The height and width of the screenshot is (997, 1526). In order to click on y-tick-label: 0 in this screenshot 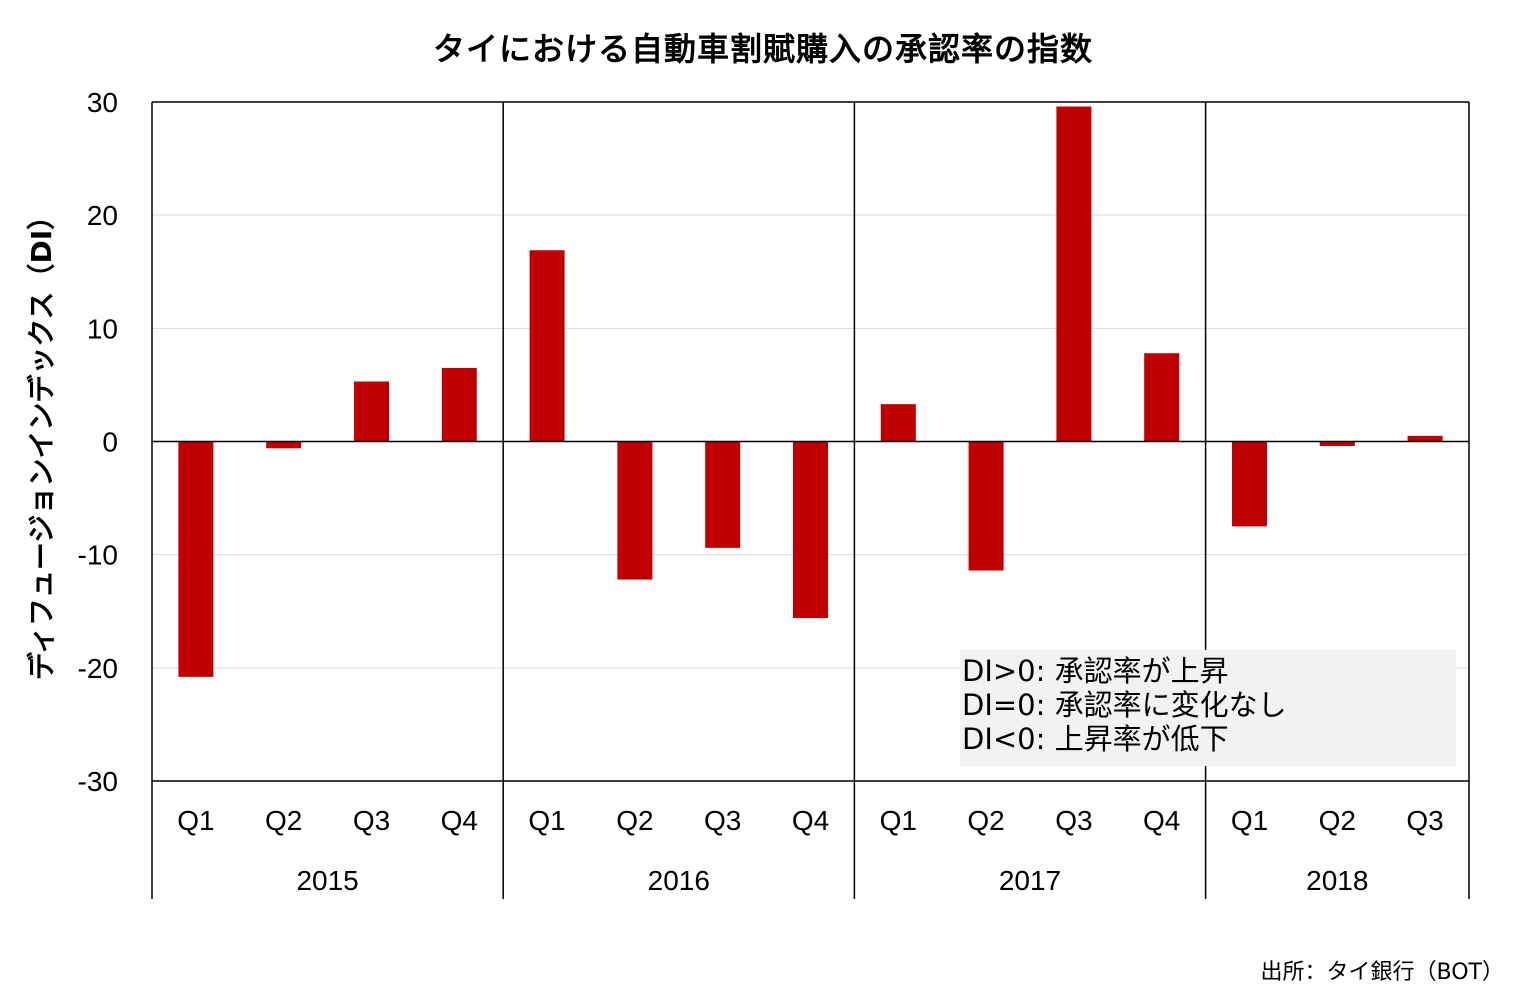, I will do `click(110, 442)`.